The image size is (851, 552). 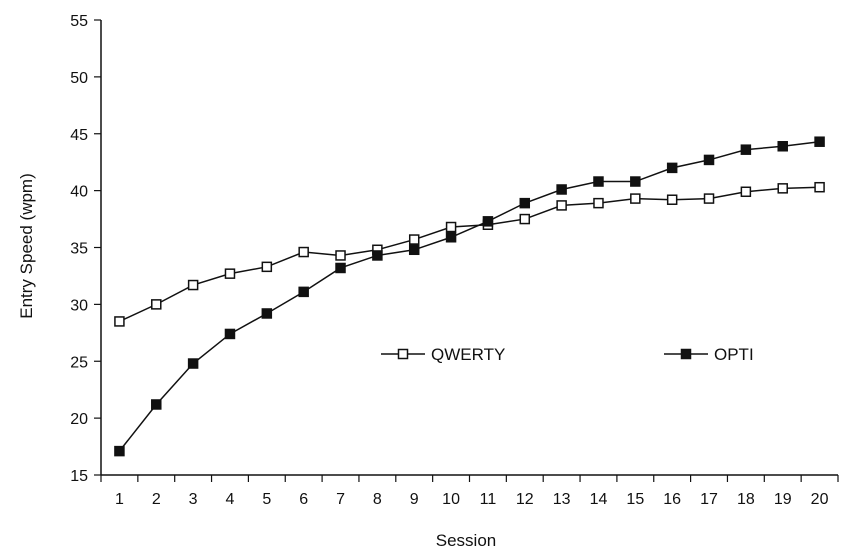 What do you see at coordinates (79, 362) in the screenshot?
I see `y-tick-label: 25` at bounding box center [79, 362].